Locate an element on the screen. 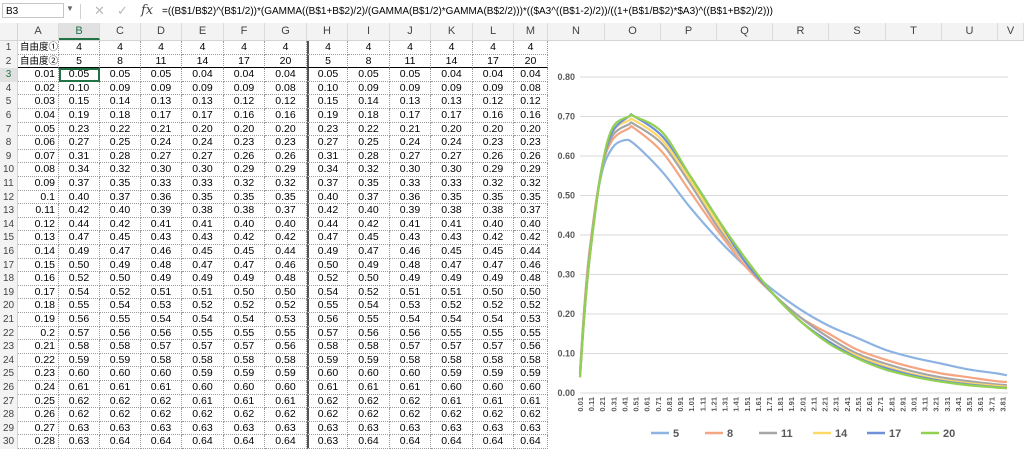 This screenshot has width=1024, height=457. data-cell: 0.25 is located at coordinates (369, 143).